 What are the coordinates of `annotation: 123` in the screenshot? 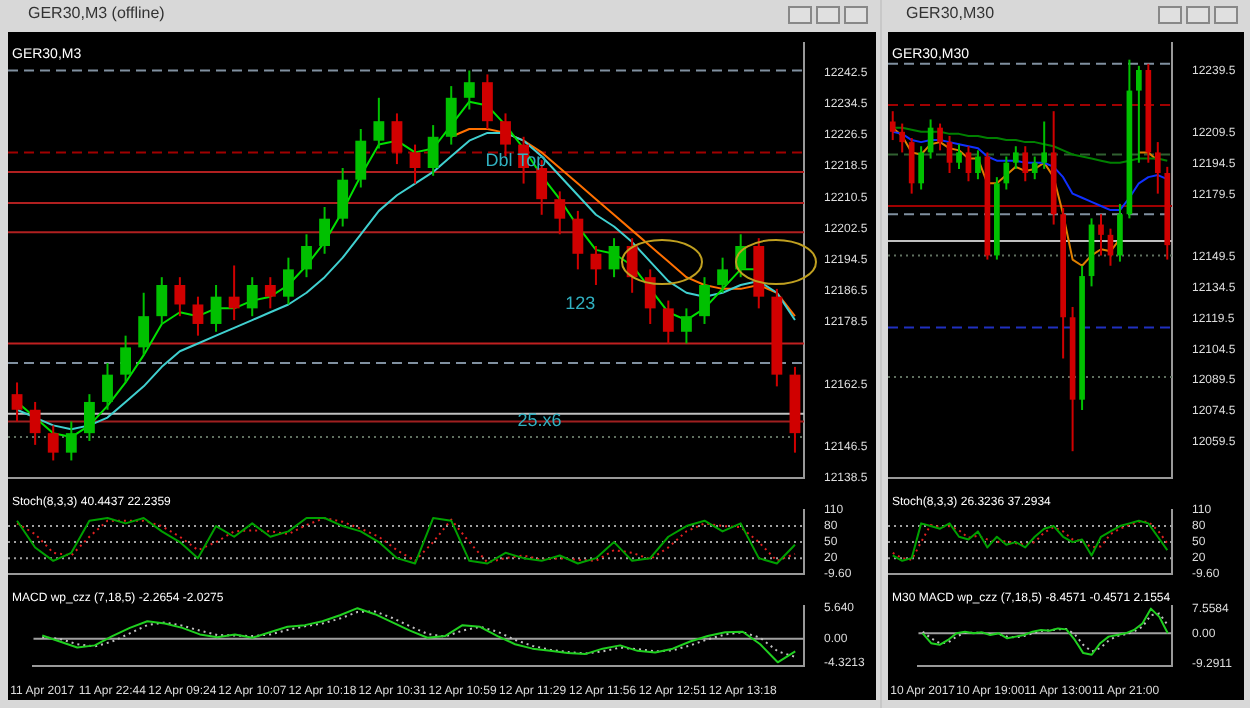 It's located at (580, 303).